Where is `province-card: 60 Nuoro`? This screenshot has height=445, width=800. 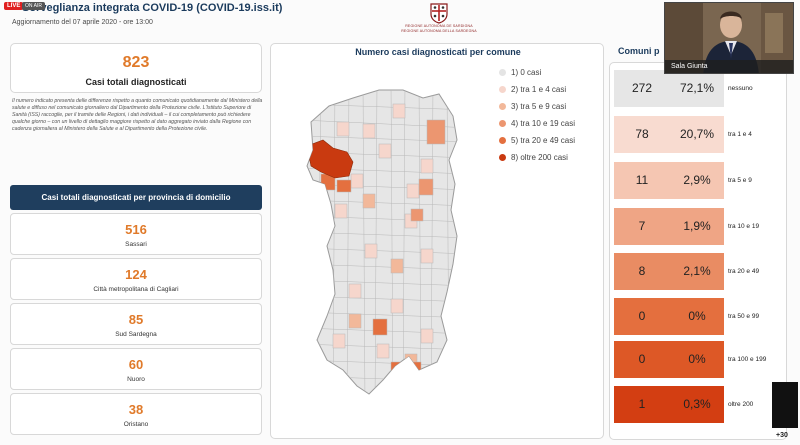 province-card: 60 Nuoro is located at coordinates (136, 369).